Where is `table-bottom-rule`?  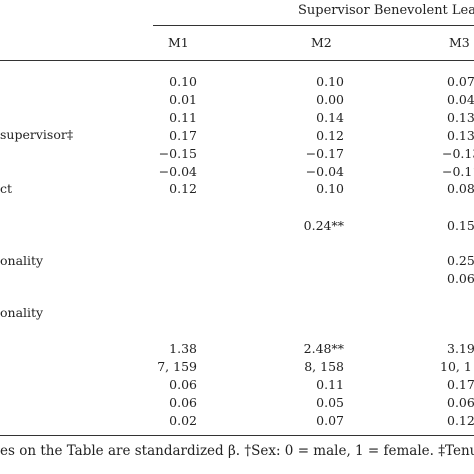
table-bottom-rule is located at coordinates (237, 435).